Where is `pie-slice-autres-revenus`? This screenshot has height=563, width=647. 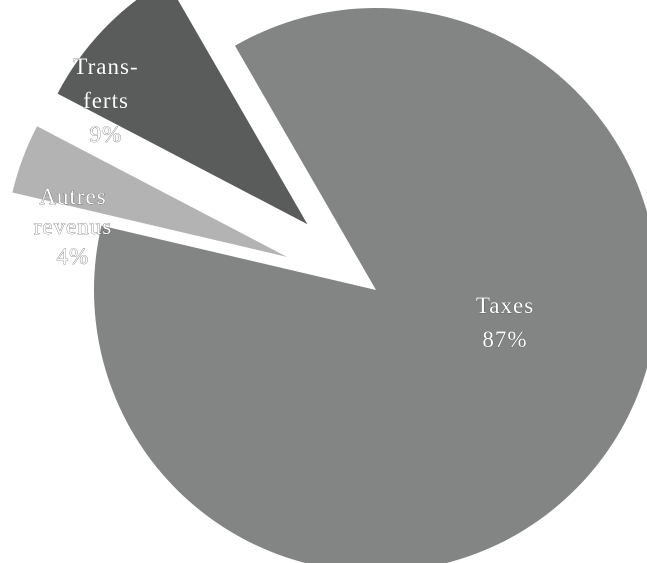
pie-slice-autres-revenus is located at coordinates (149, 191).